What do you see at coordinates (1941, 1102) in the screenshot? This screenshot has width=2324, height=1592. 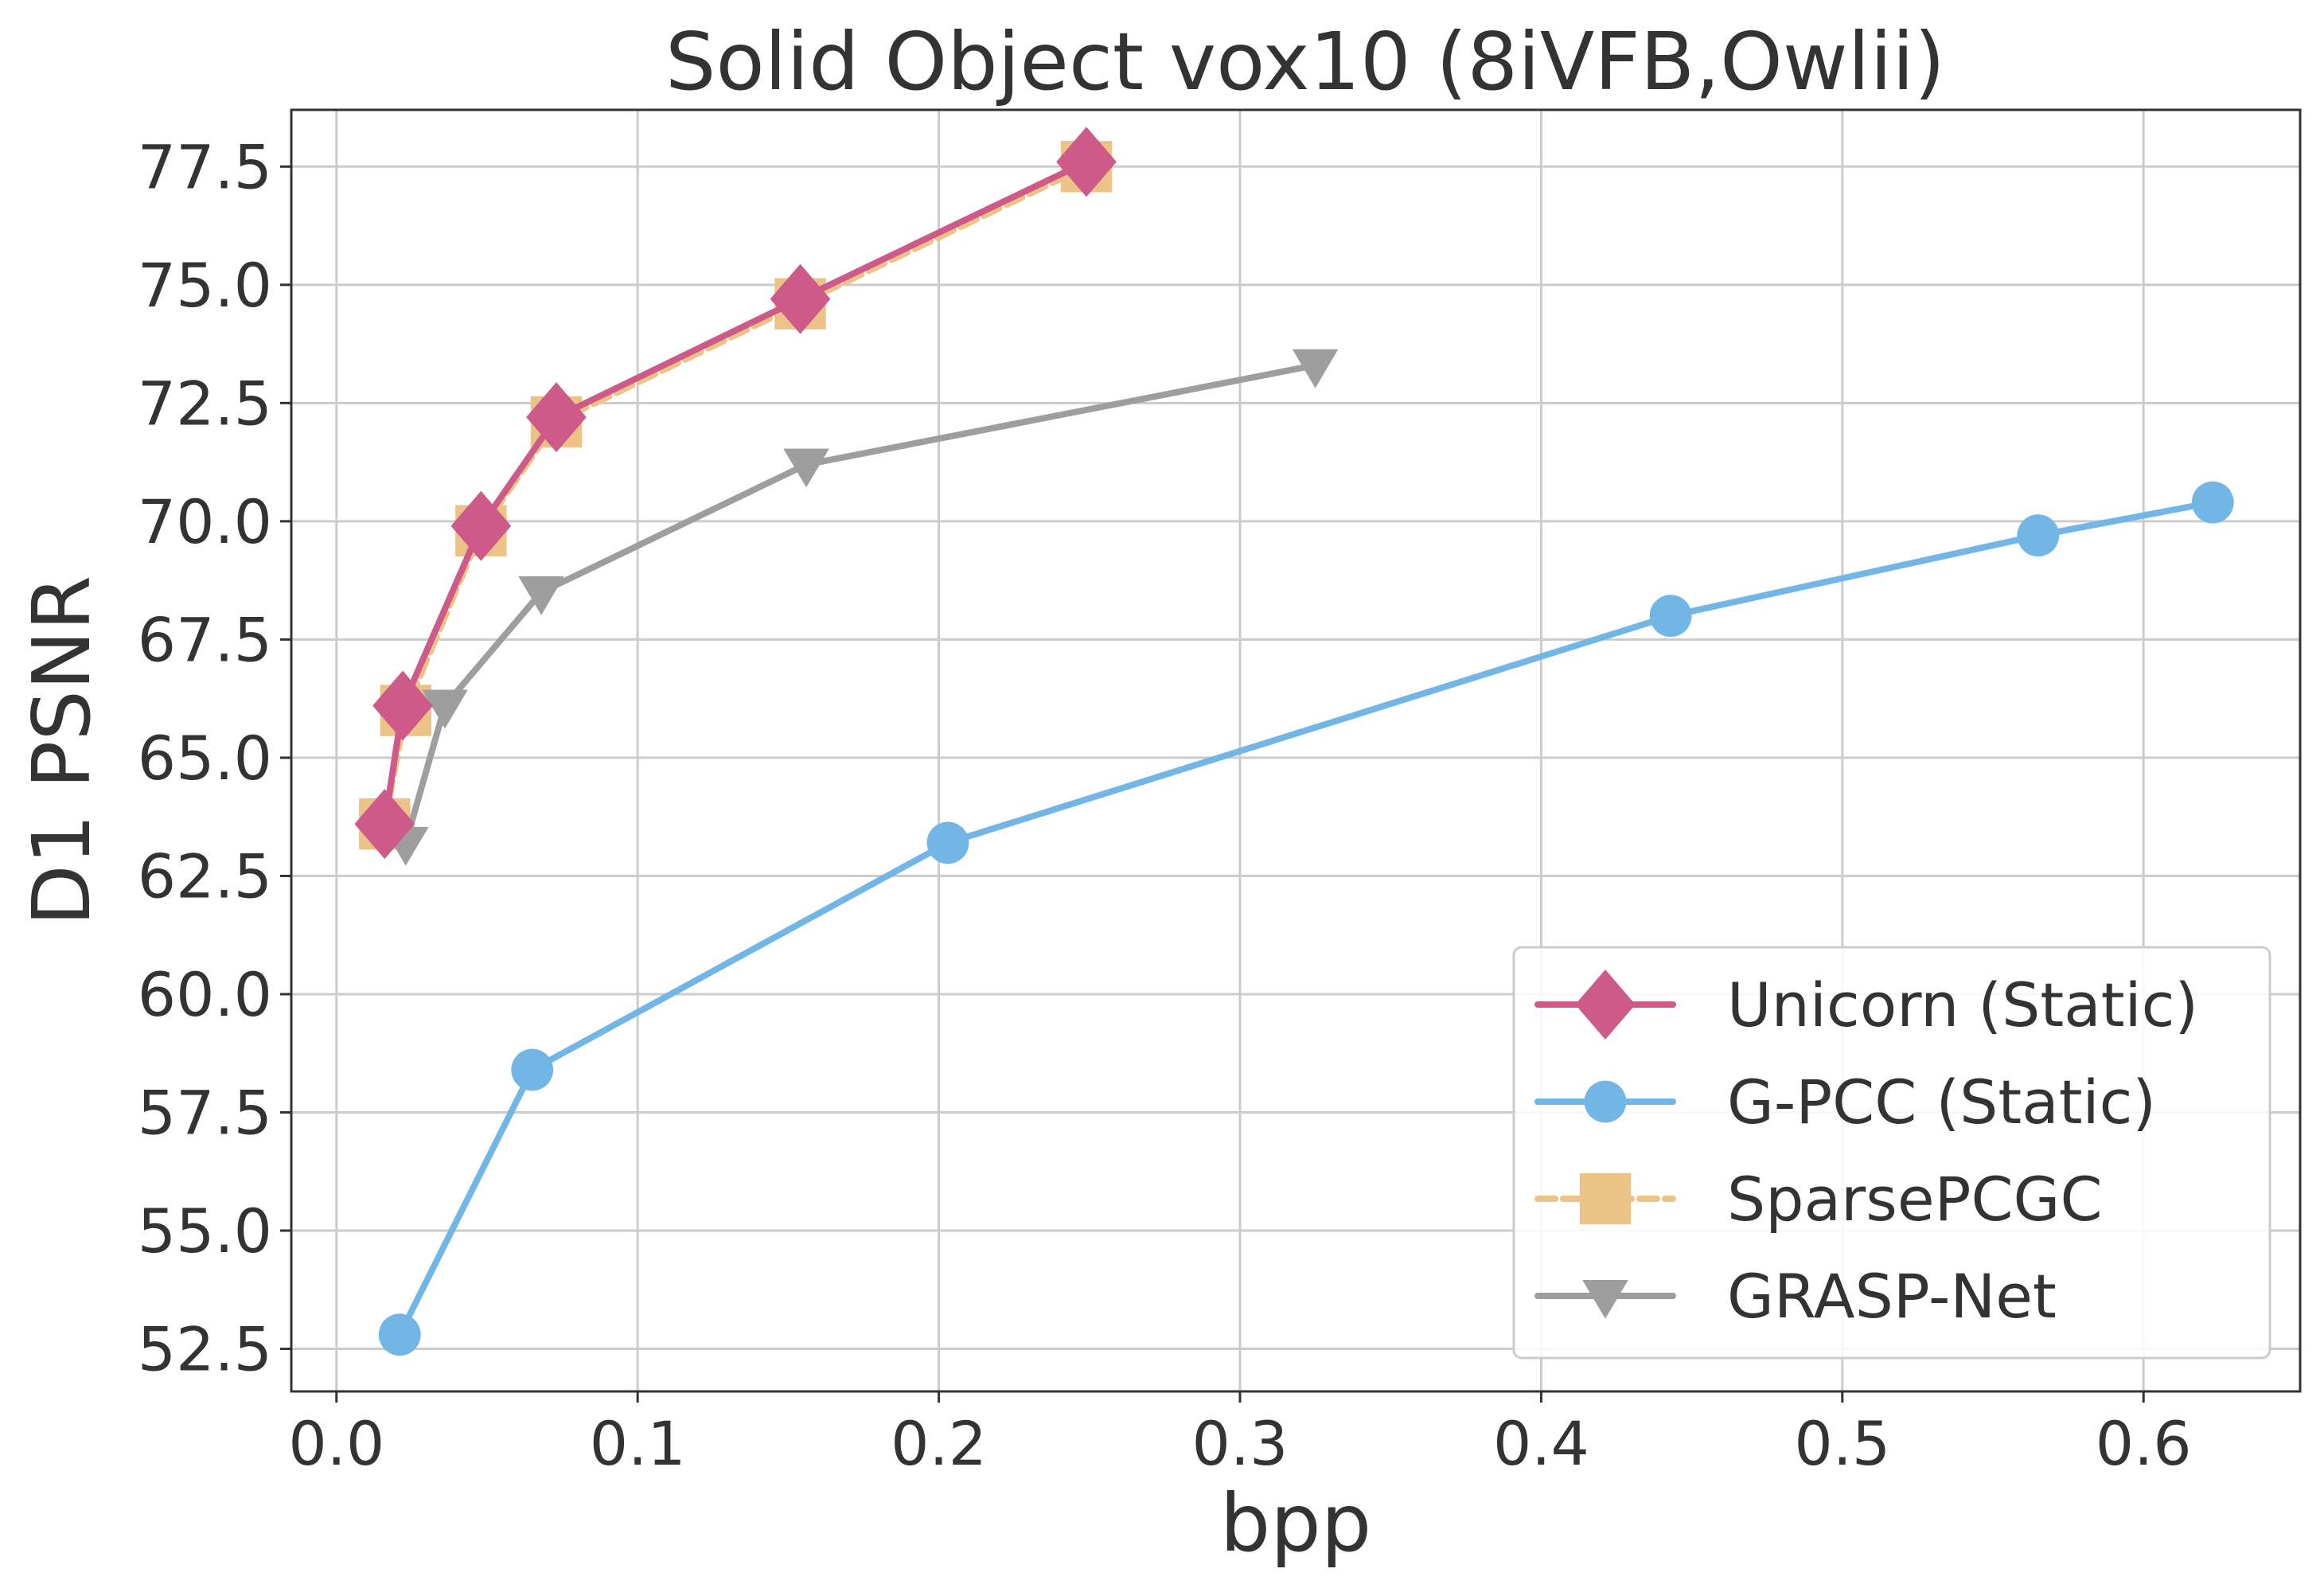 I see `legend-label: G-PCC (Static)` at bounding box center [1941, 1102].